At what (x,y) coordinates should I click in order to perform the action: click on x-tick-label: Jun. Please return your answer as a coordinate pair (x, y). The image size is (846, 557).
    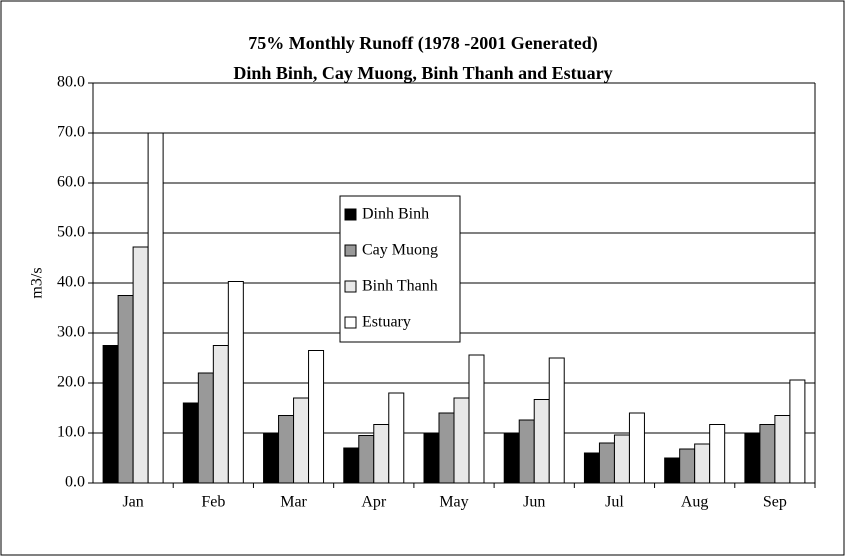
    Looking at the image, I should click on (534, 502).